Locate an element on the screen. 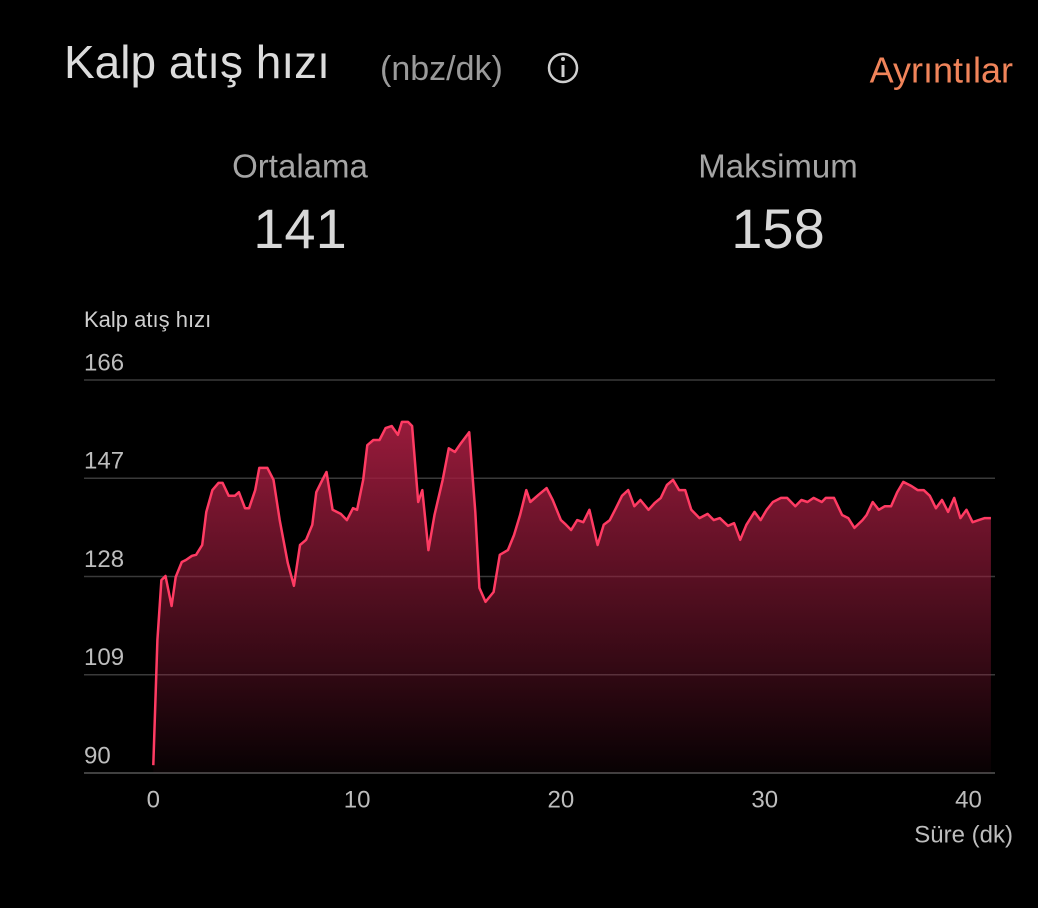 The image size is (1038, 908). x-tick-label: 10 is located at coordinates (357, 799).